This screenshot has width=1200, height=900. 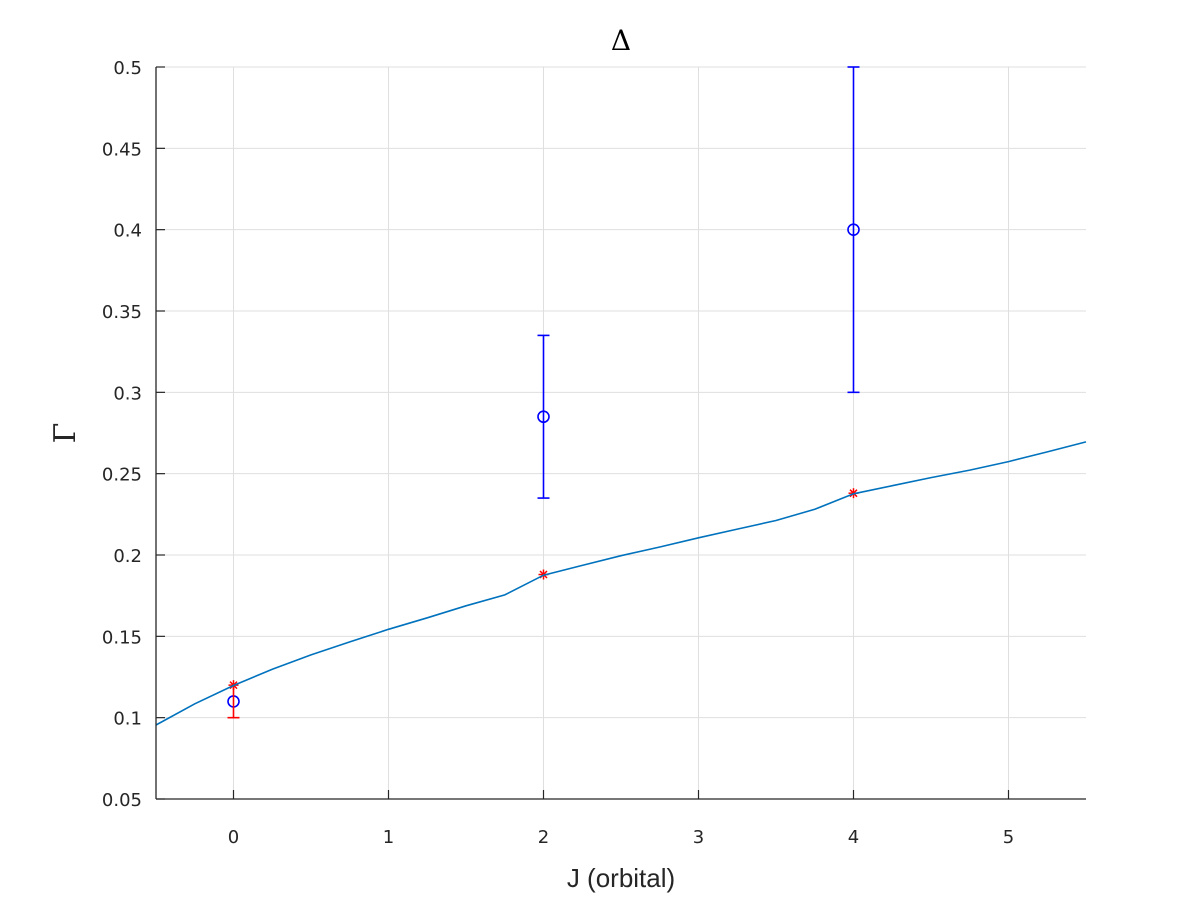 What do you see at coordinates (853, 837) in the screenshot?
I see `x-tick-label: 4` at bounding box center [853, 837].